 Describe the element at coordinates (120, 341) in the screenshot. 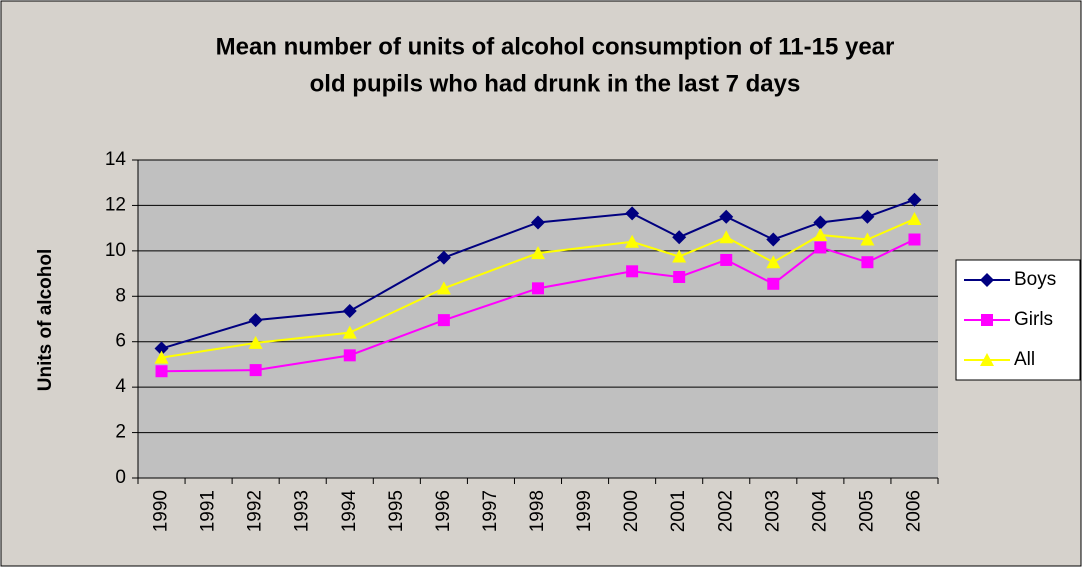

I see `y-tick-label: 6` at that location.